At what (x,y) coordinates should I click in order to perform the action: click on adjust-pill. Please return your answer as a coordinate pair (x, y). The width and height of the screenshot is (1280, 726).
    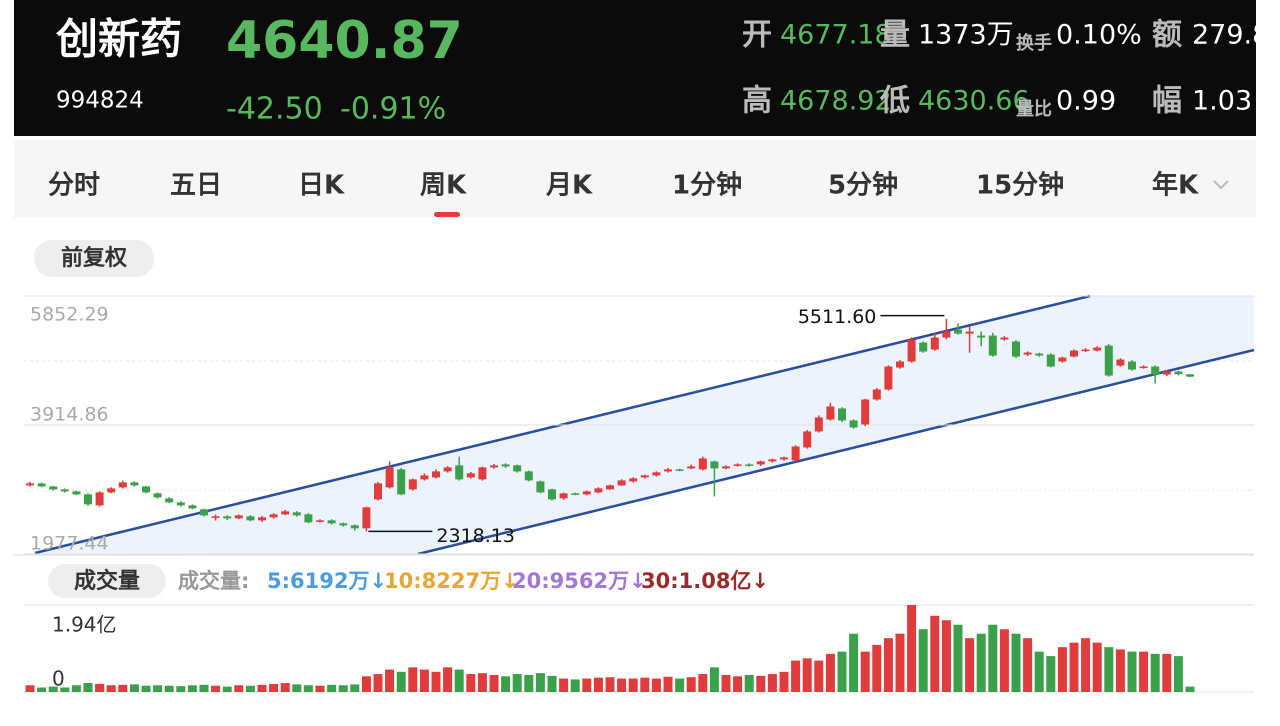
    Looking at the image, I should click on (94, 258).